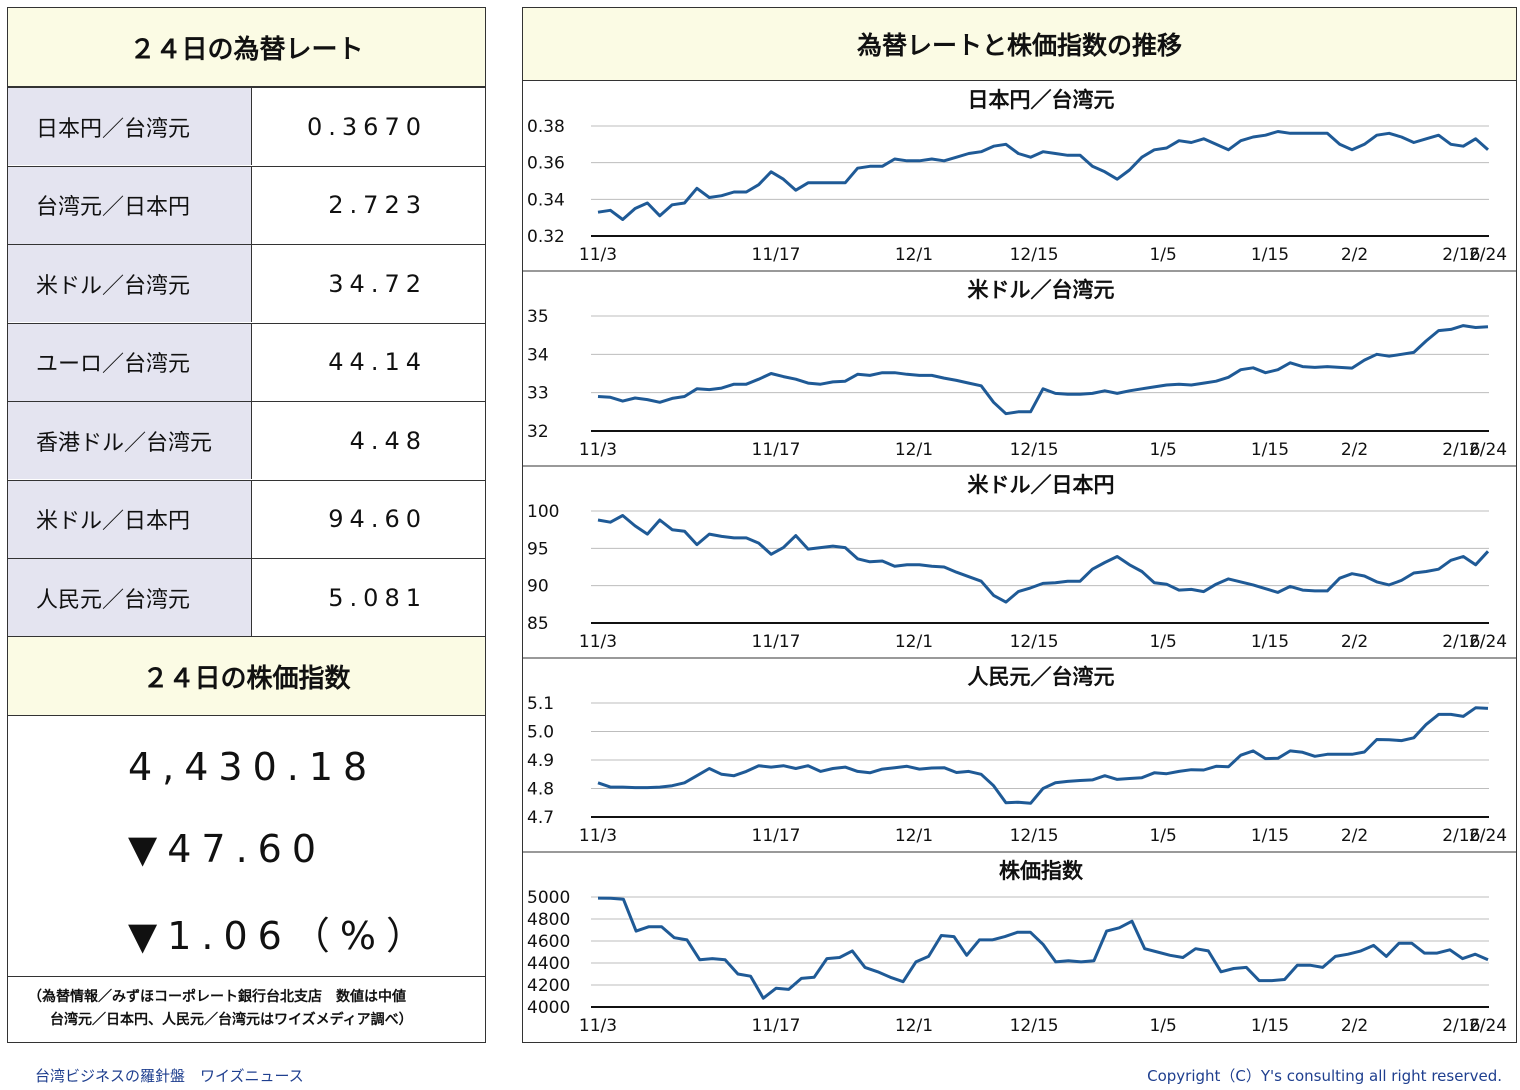 The width and height of the screenshot is (1520, 1090). What do you see at coordinates (130, 205) in the screenshot?
I see `rate-label: 台湾元／日本円` at bounding box center [130, 205].